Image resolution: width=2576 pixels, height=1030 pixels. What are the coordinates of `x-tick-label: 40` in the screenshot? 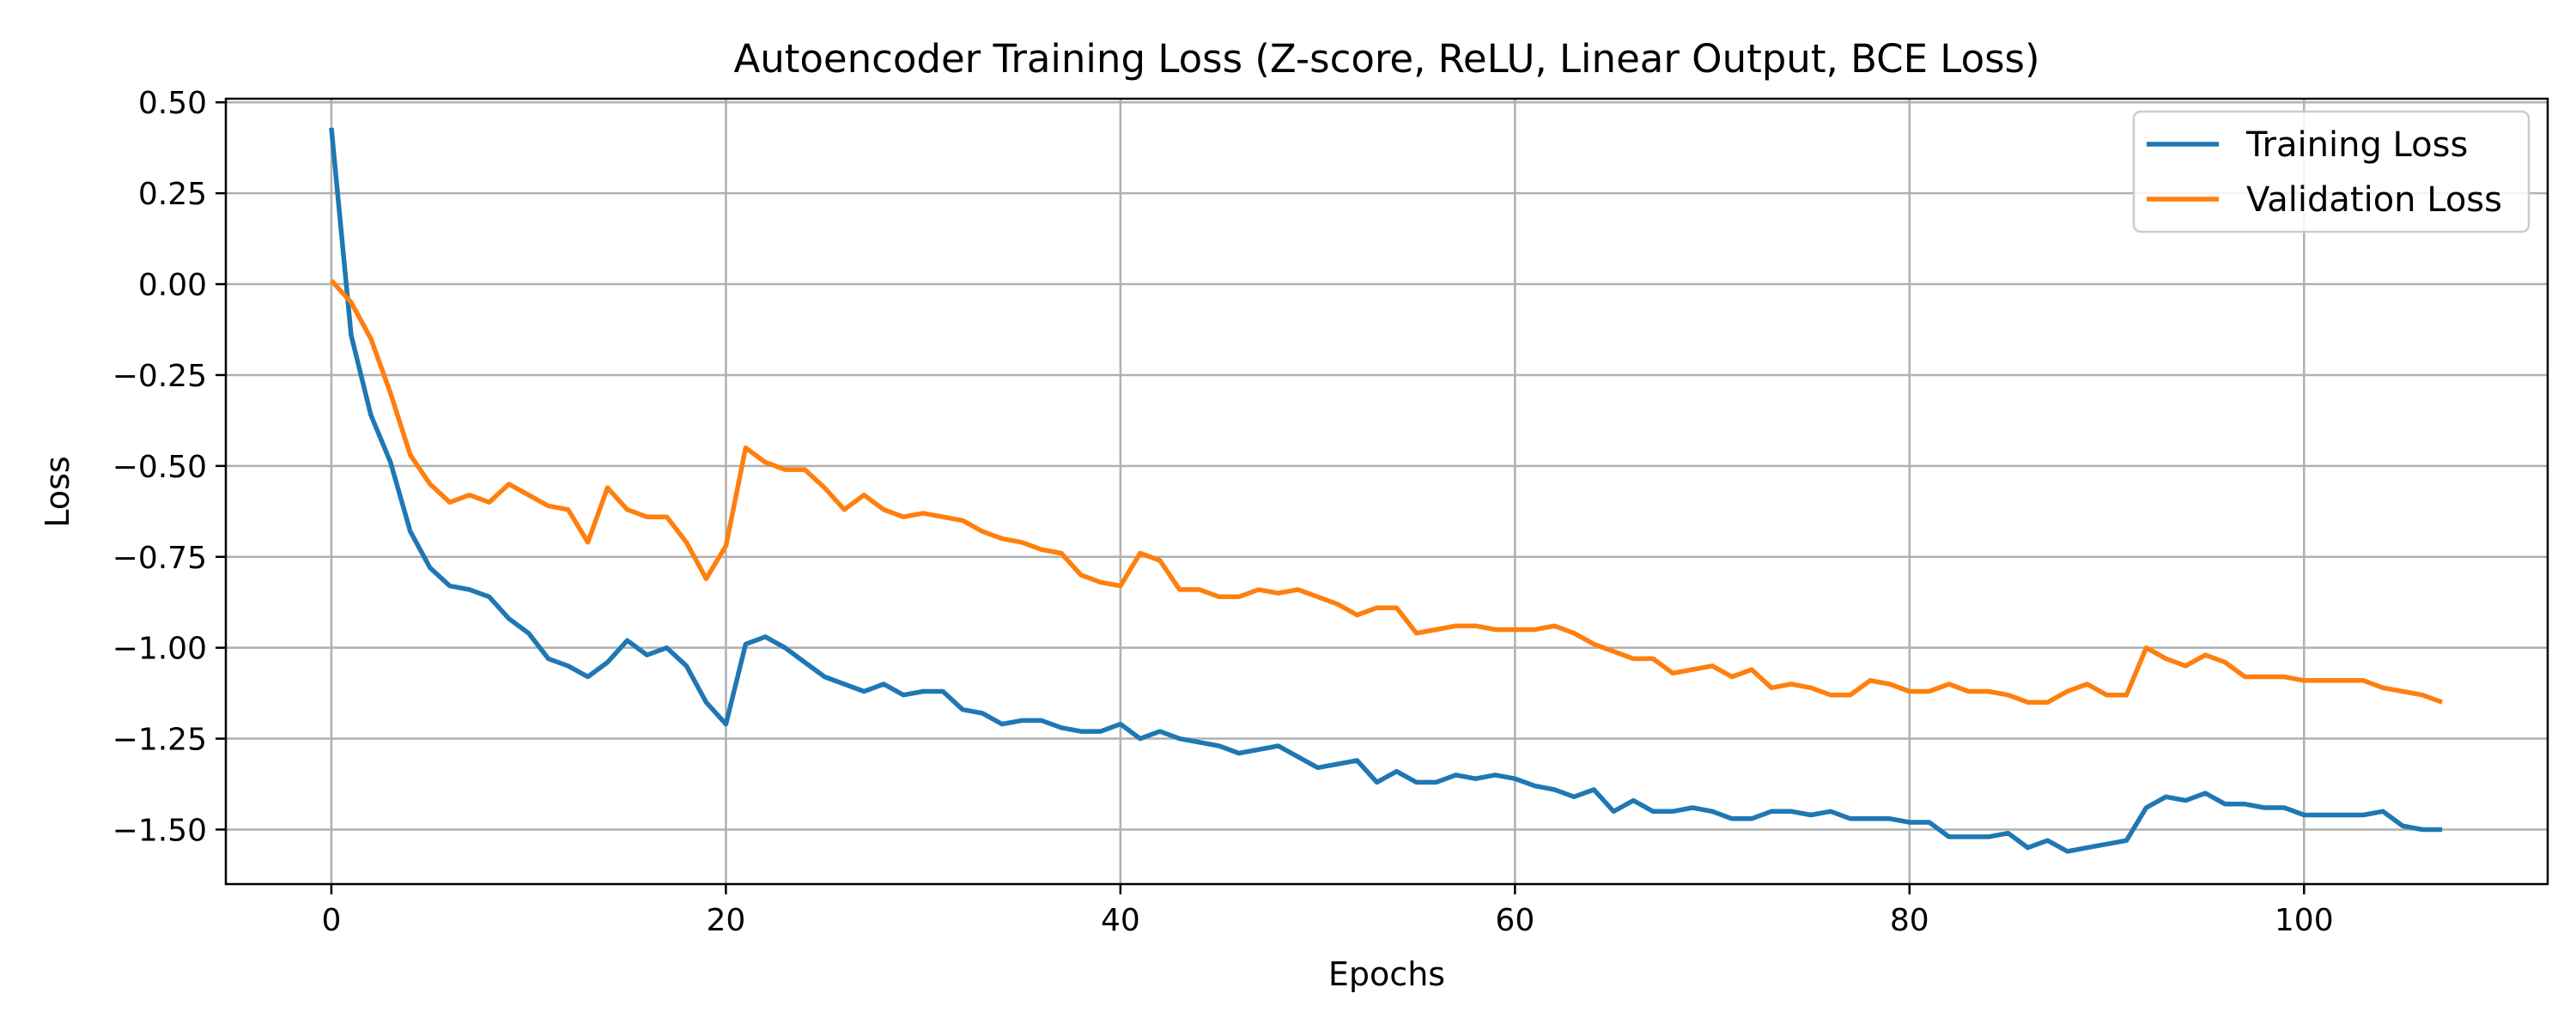 It's located at (1120, 920).